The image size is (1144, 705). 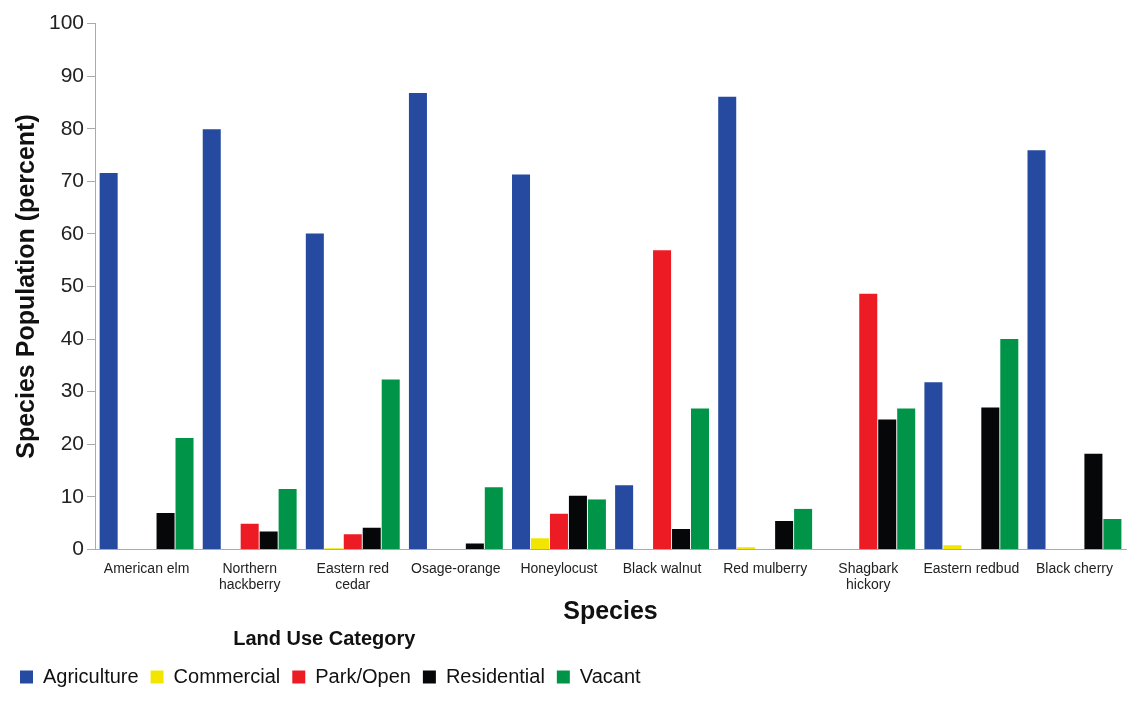 What do you see at coordinates (72, 337) in the screenshot?
I see `y-tick-label: 40` at bounding box center [72, 337].